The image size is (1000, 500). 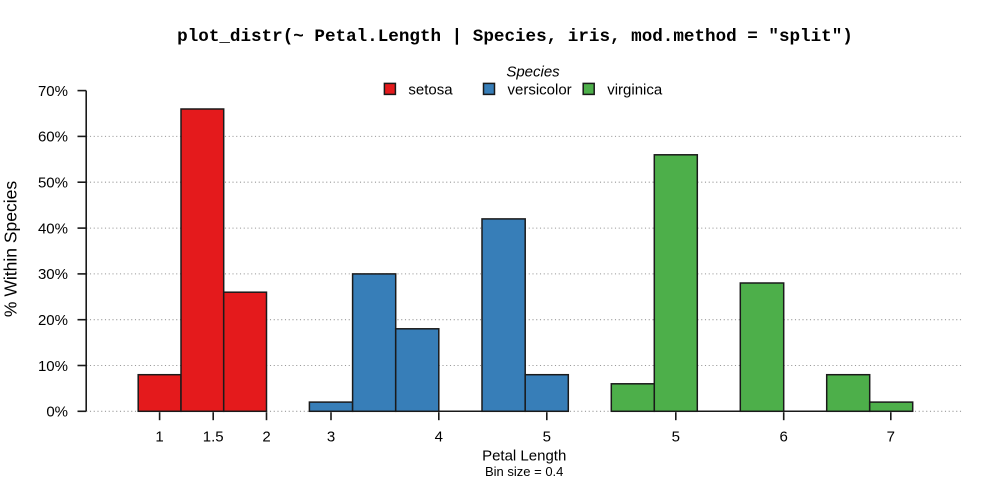 What do you see at coordinates (53, 183) in the screenshot?
I see `svg-text: 50%` at bounding box center [53, 183].